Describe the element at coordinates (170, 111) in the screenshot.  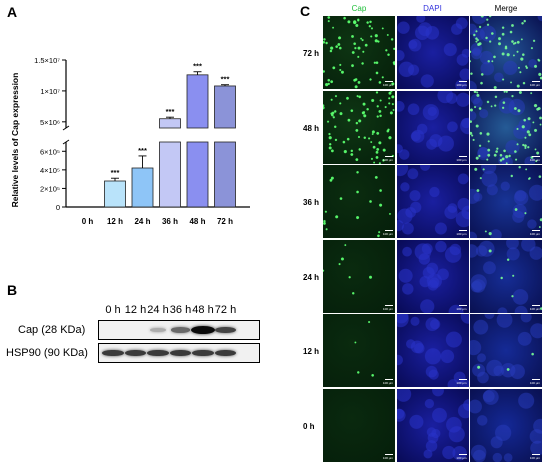
I see `significance-label-3: ***` at that location.